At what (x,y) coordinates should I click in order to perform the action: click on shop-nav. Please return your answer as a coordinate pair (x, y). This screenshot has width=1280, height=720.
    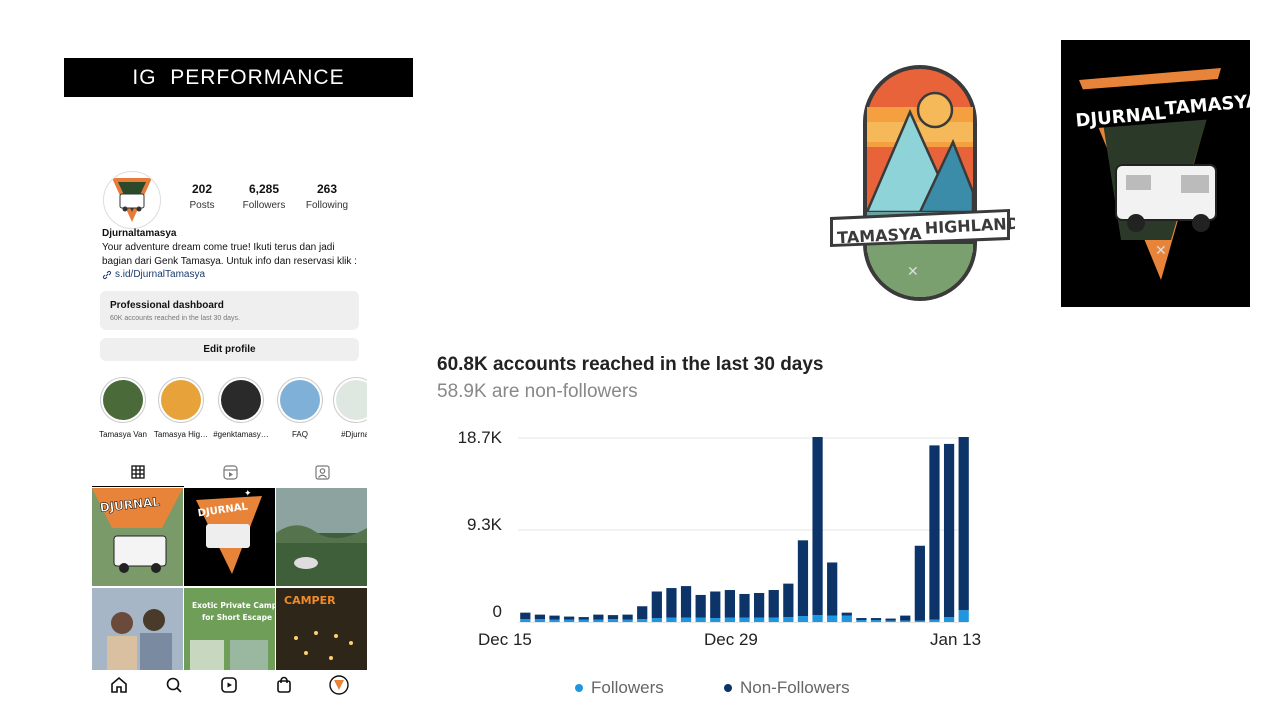
    Looking at the image, I should click on (284, 685).